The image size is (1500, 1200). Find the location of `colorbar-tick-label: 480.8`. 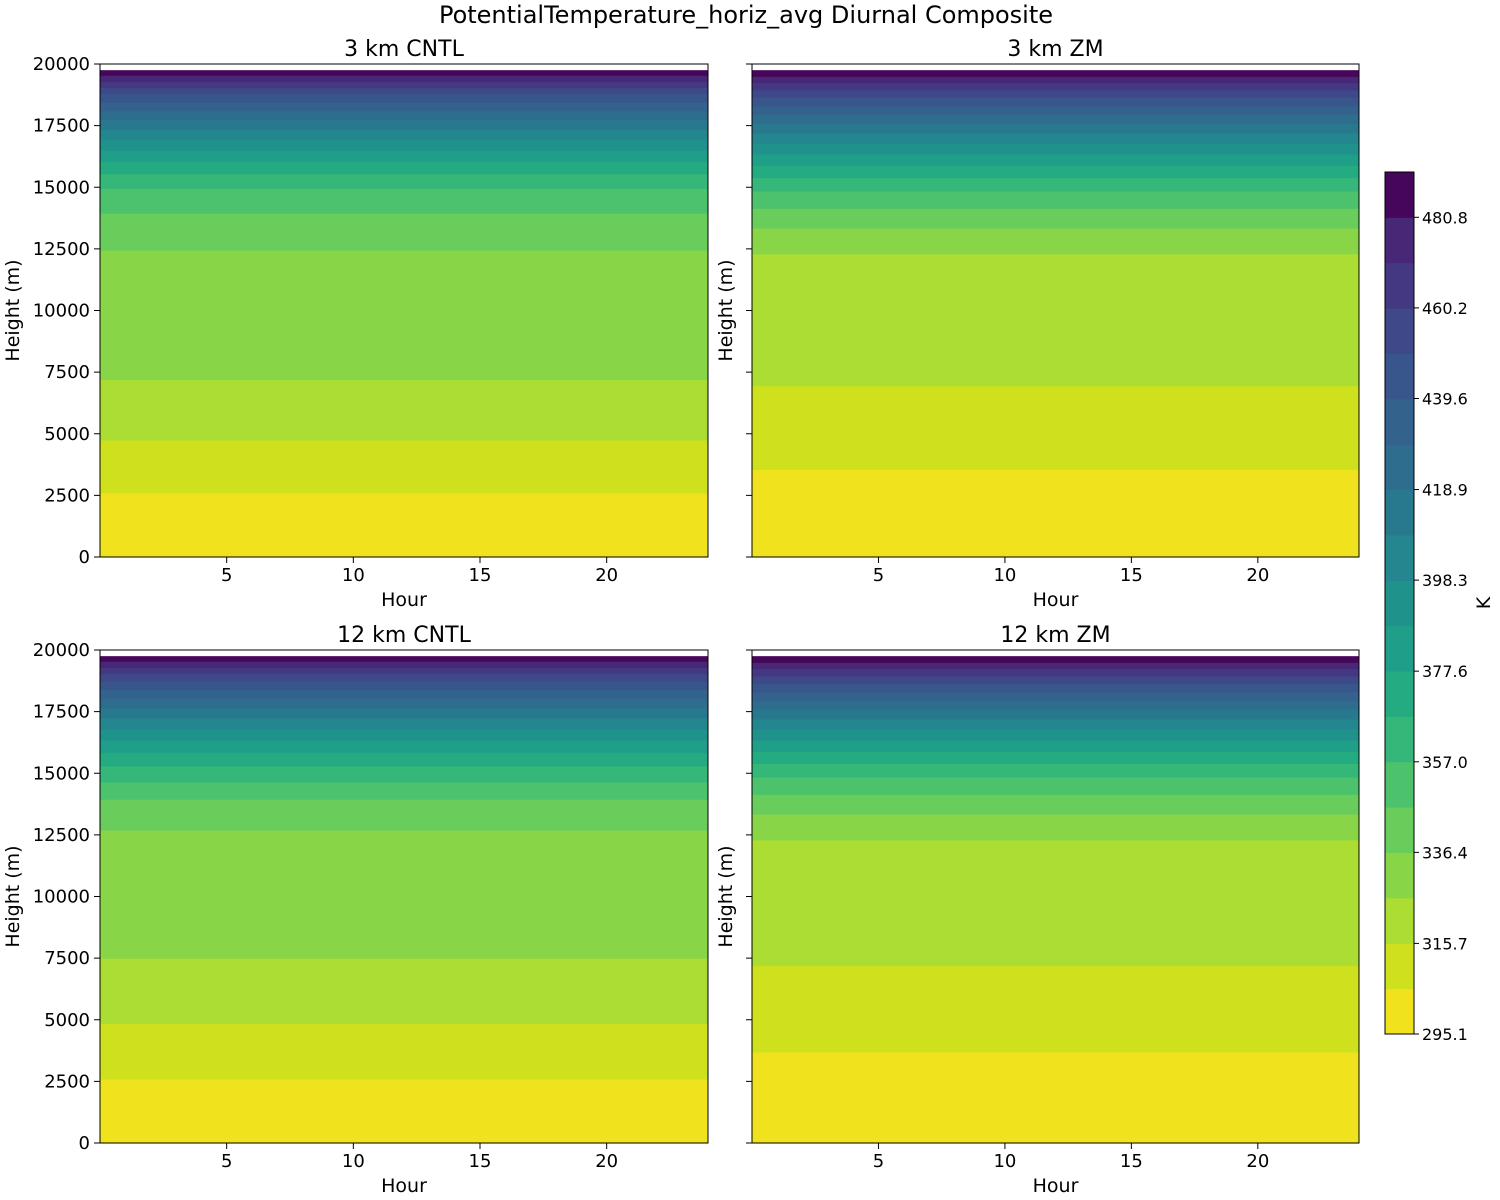

colorbar-tick-label: 480.8 is located at coordinates (1445, 217).